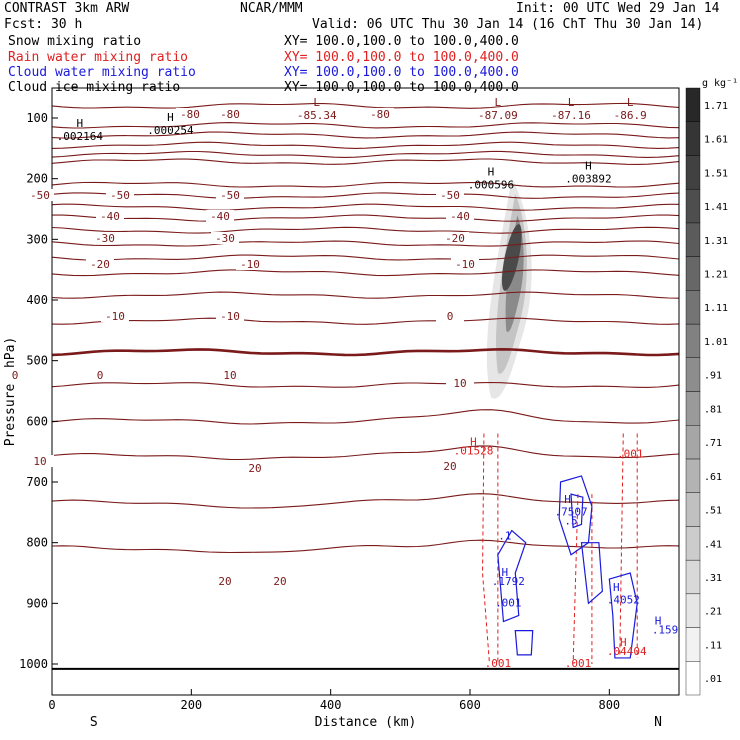 The width and height of the screenshot is (740, 740). I want to click on extremum-value: .002164, so click(80, 136).